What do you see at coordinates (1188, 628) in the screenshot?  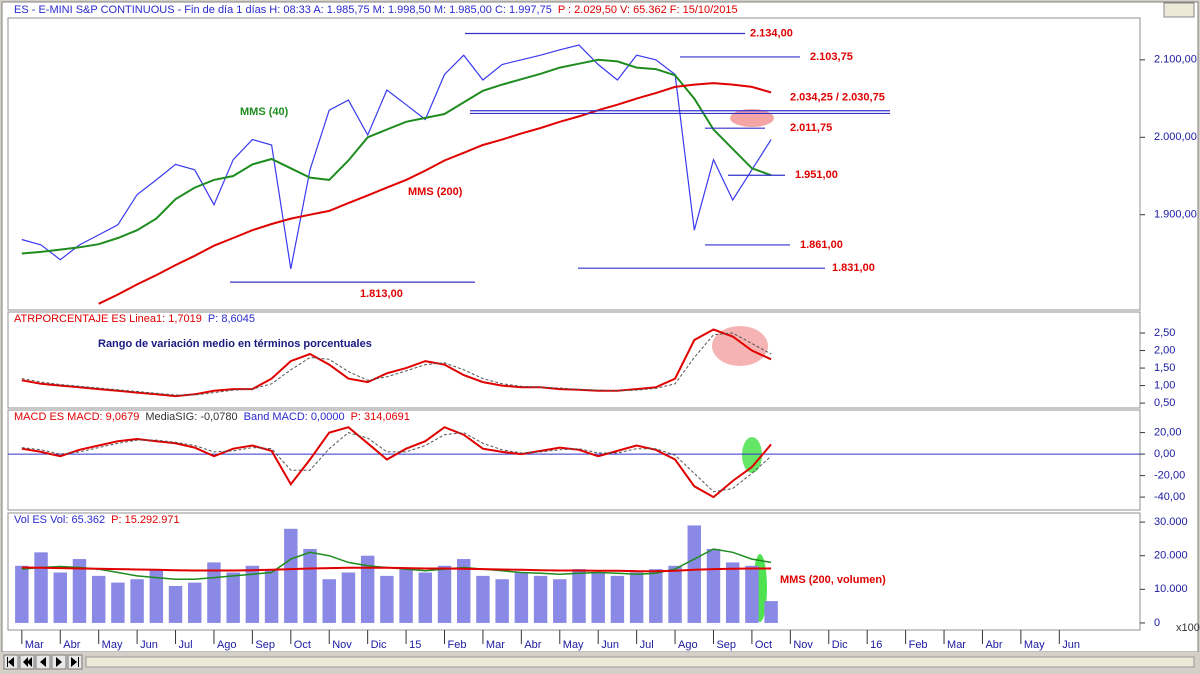 I see `y-unit: x100` at bounding box center [1188, 628].